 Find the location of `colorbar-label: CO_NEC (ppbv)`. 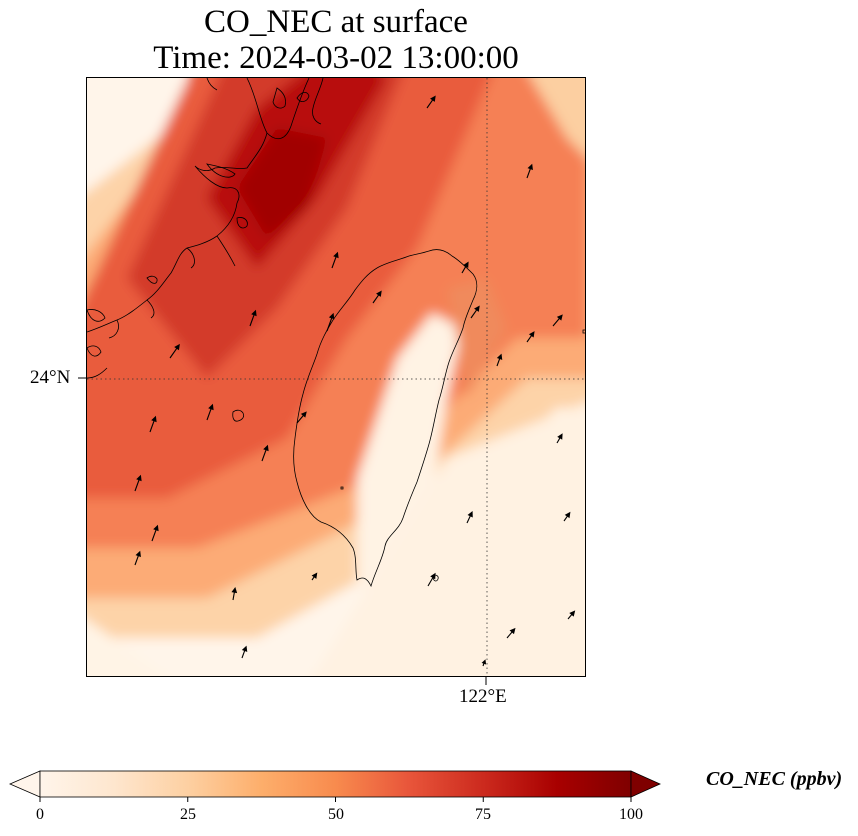

colorbar-label: CO_NEC (ppbv) is located at coordinates (774, 779).